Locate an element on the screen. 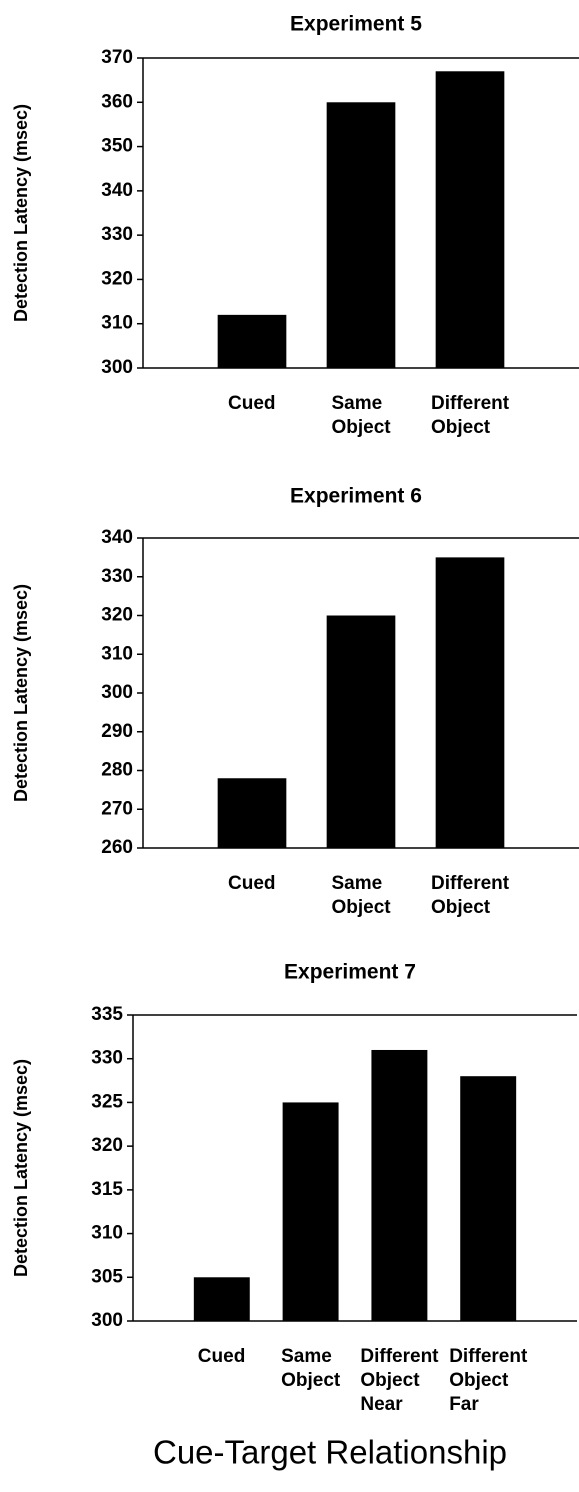 The height and width of the screenshot is (1492, 579). chart-title: Experiment 6 is located at coordinates (356, 496).